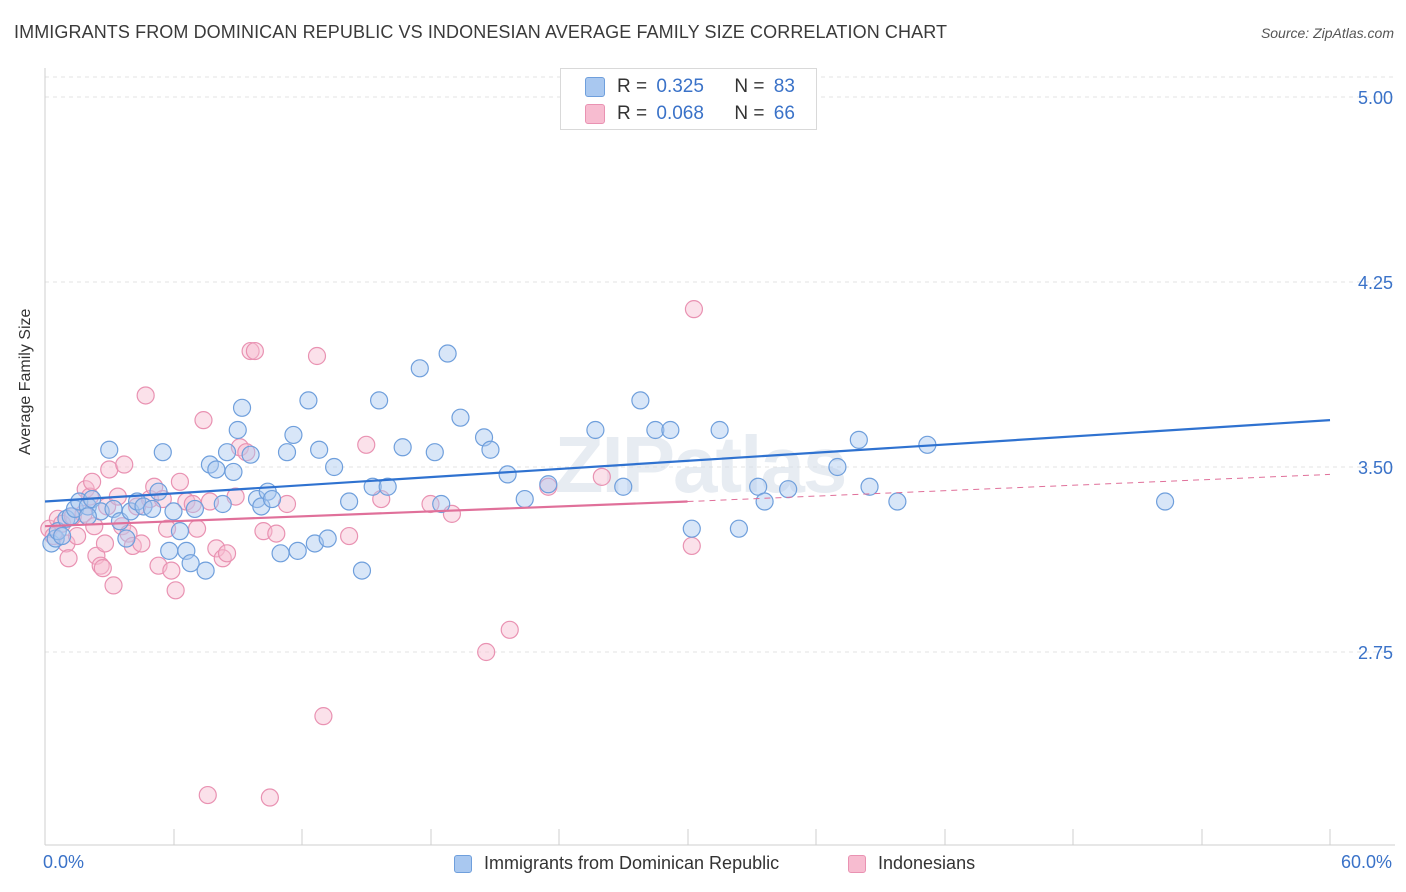  I want to click on y-axis-title: Average Family Size, so click(25, 381).